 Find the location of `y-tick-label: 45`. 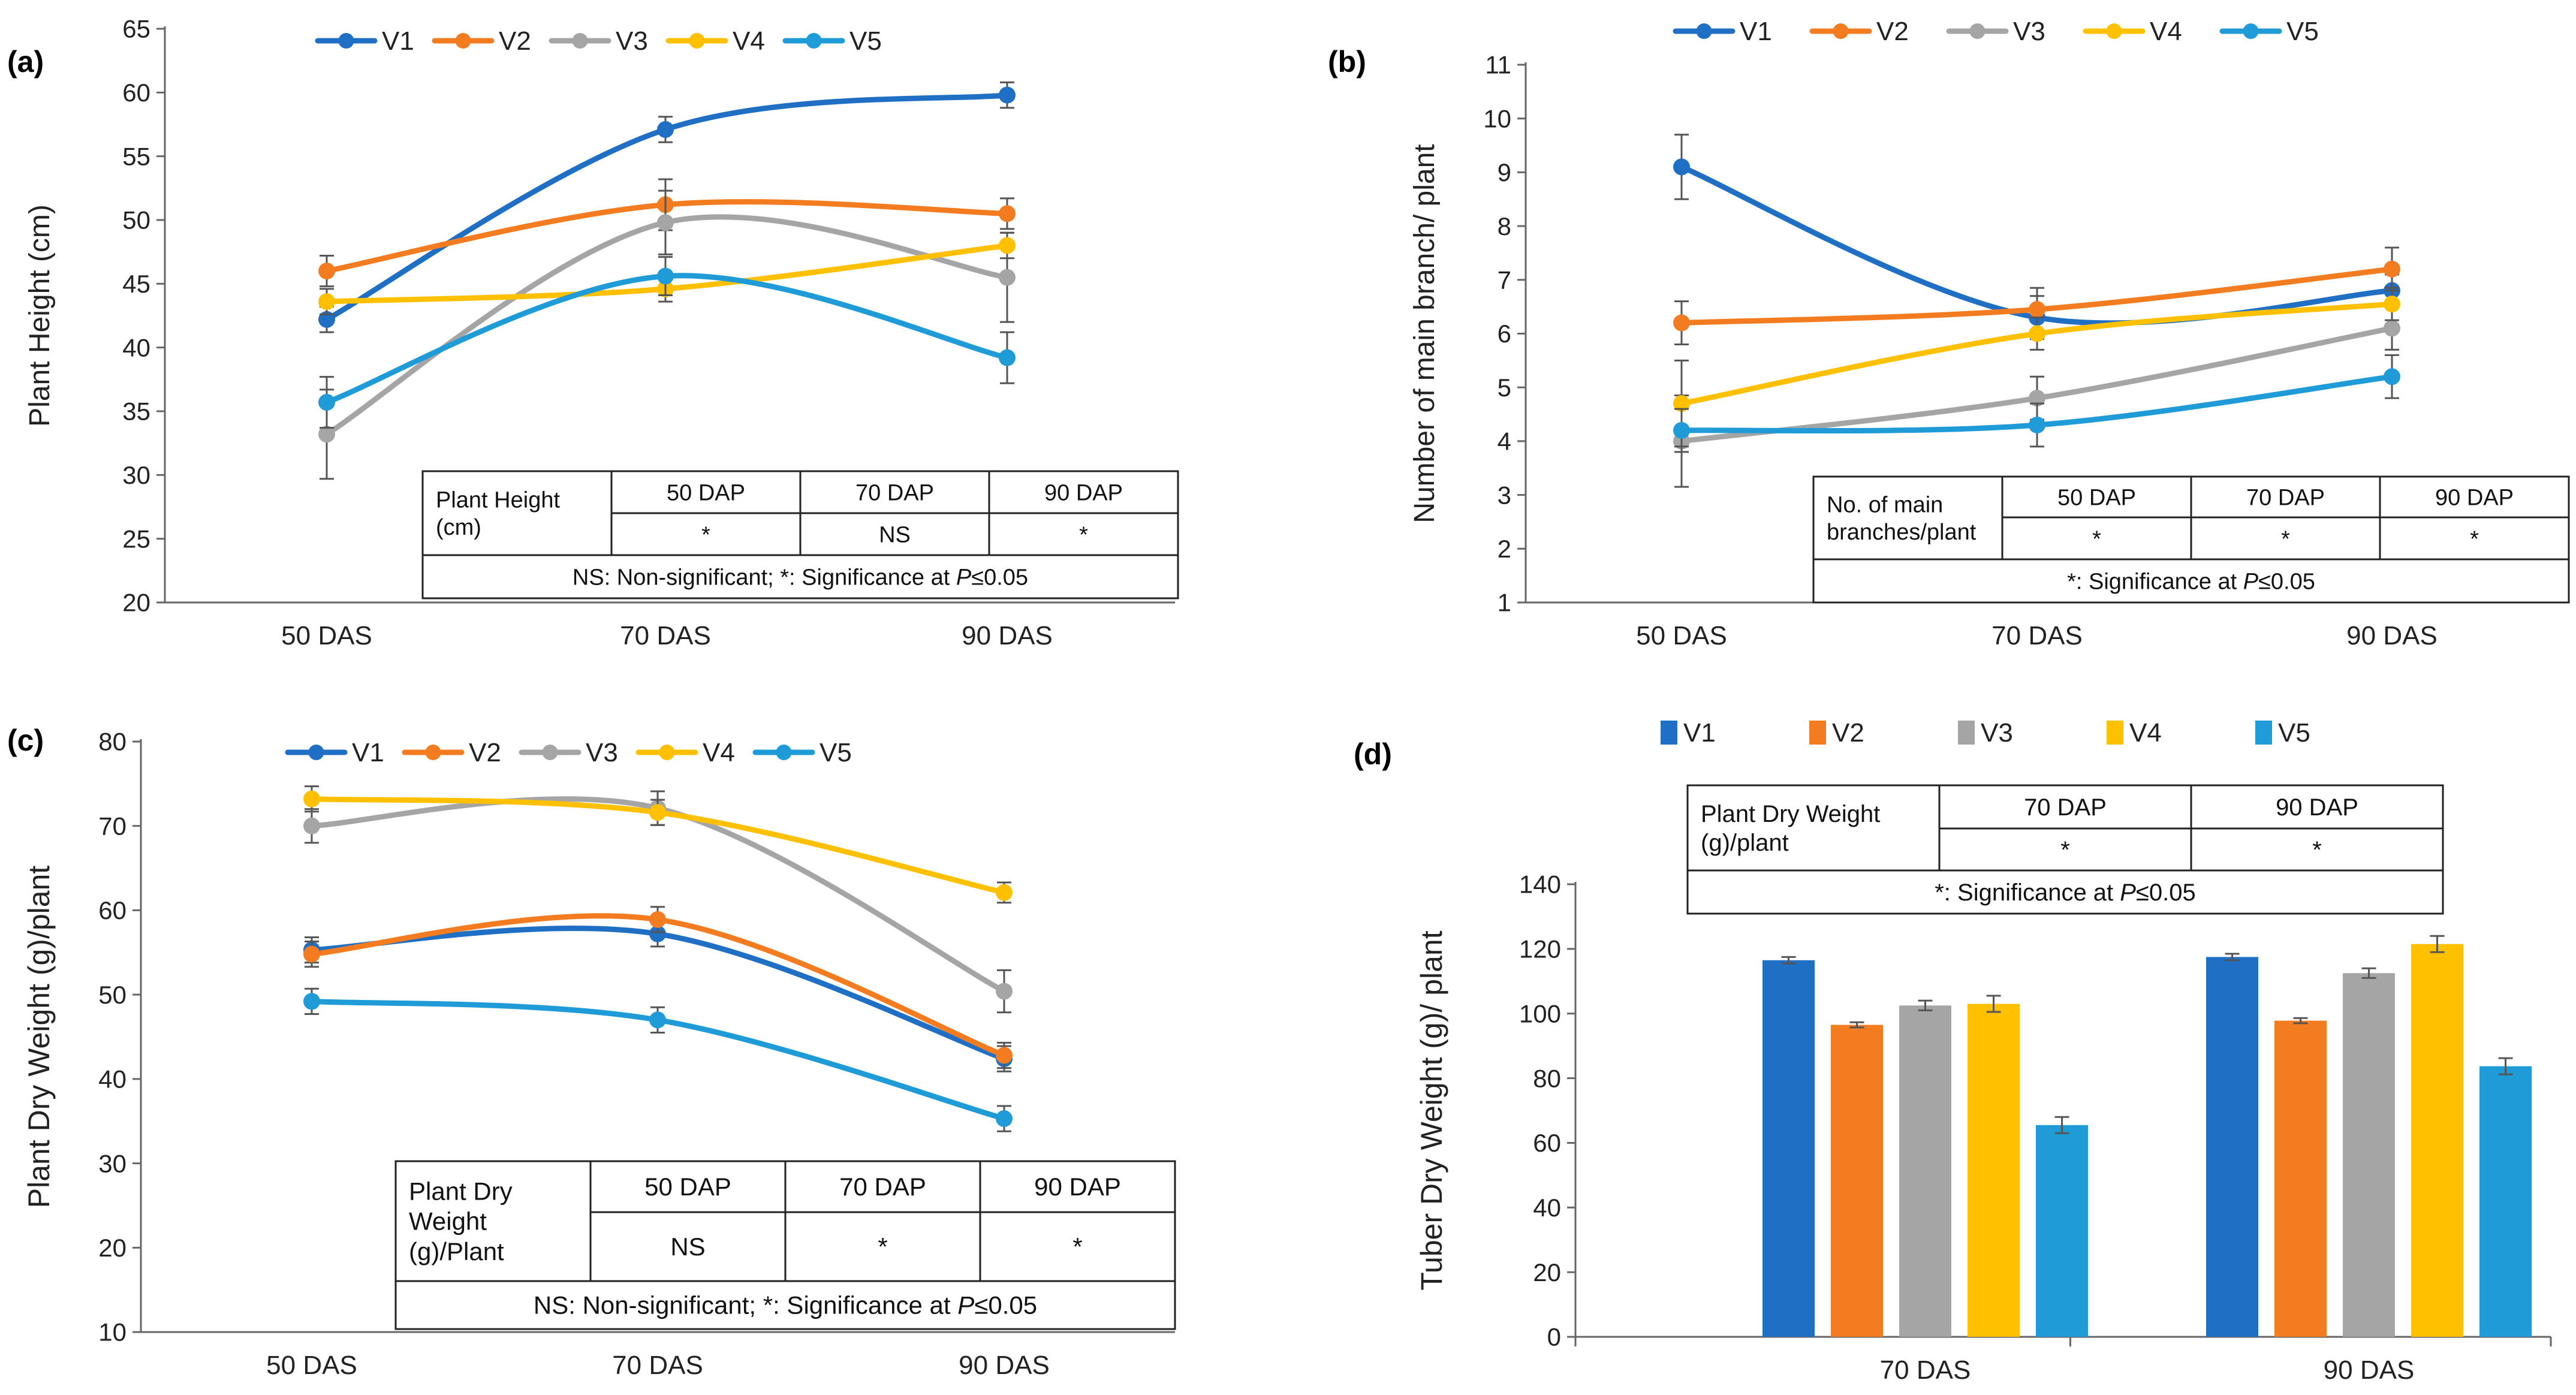

y-tick-label: 45 is located at coordinates (136, 284).